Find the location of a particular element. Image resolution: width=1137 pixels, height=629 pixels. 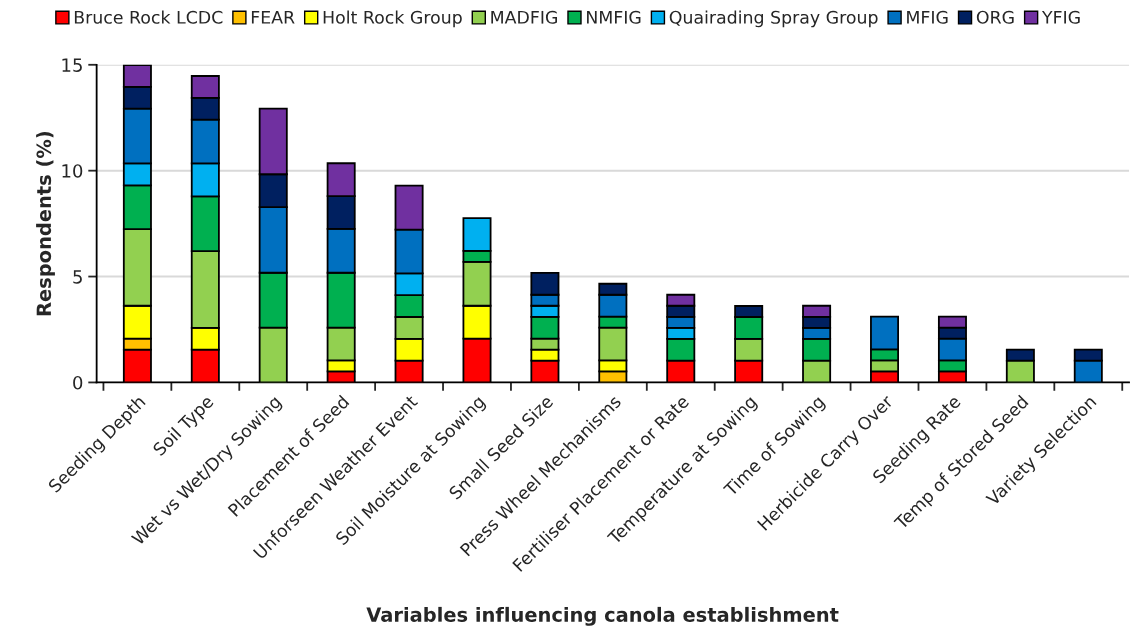

y-tick-label: 10 is located at coordinates (72, 171).